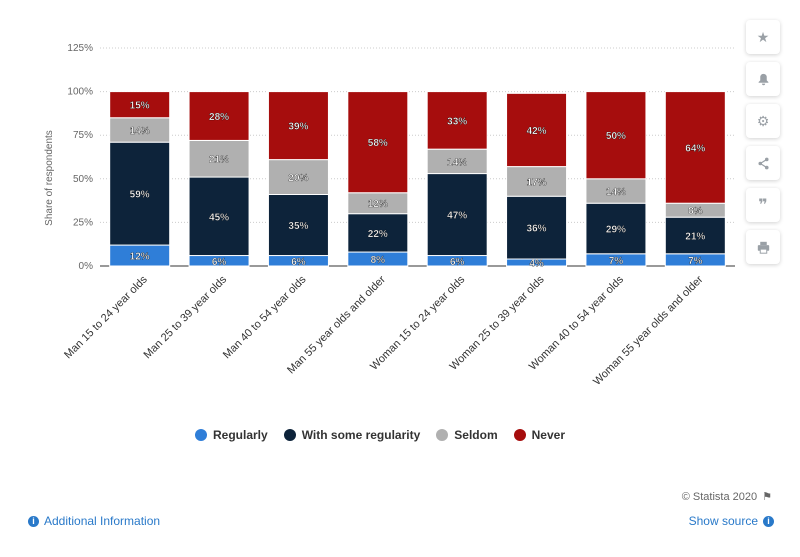 This screenshot has height=557, width=800. I want to click on legend-item: Regularly, so click(231, 435).